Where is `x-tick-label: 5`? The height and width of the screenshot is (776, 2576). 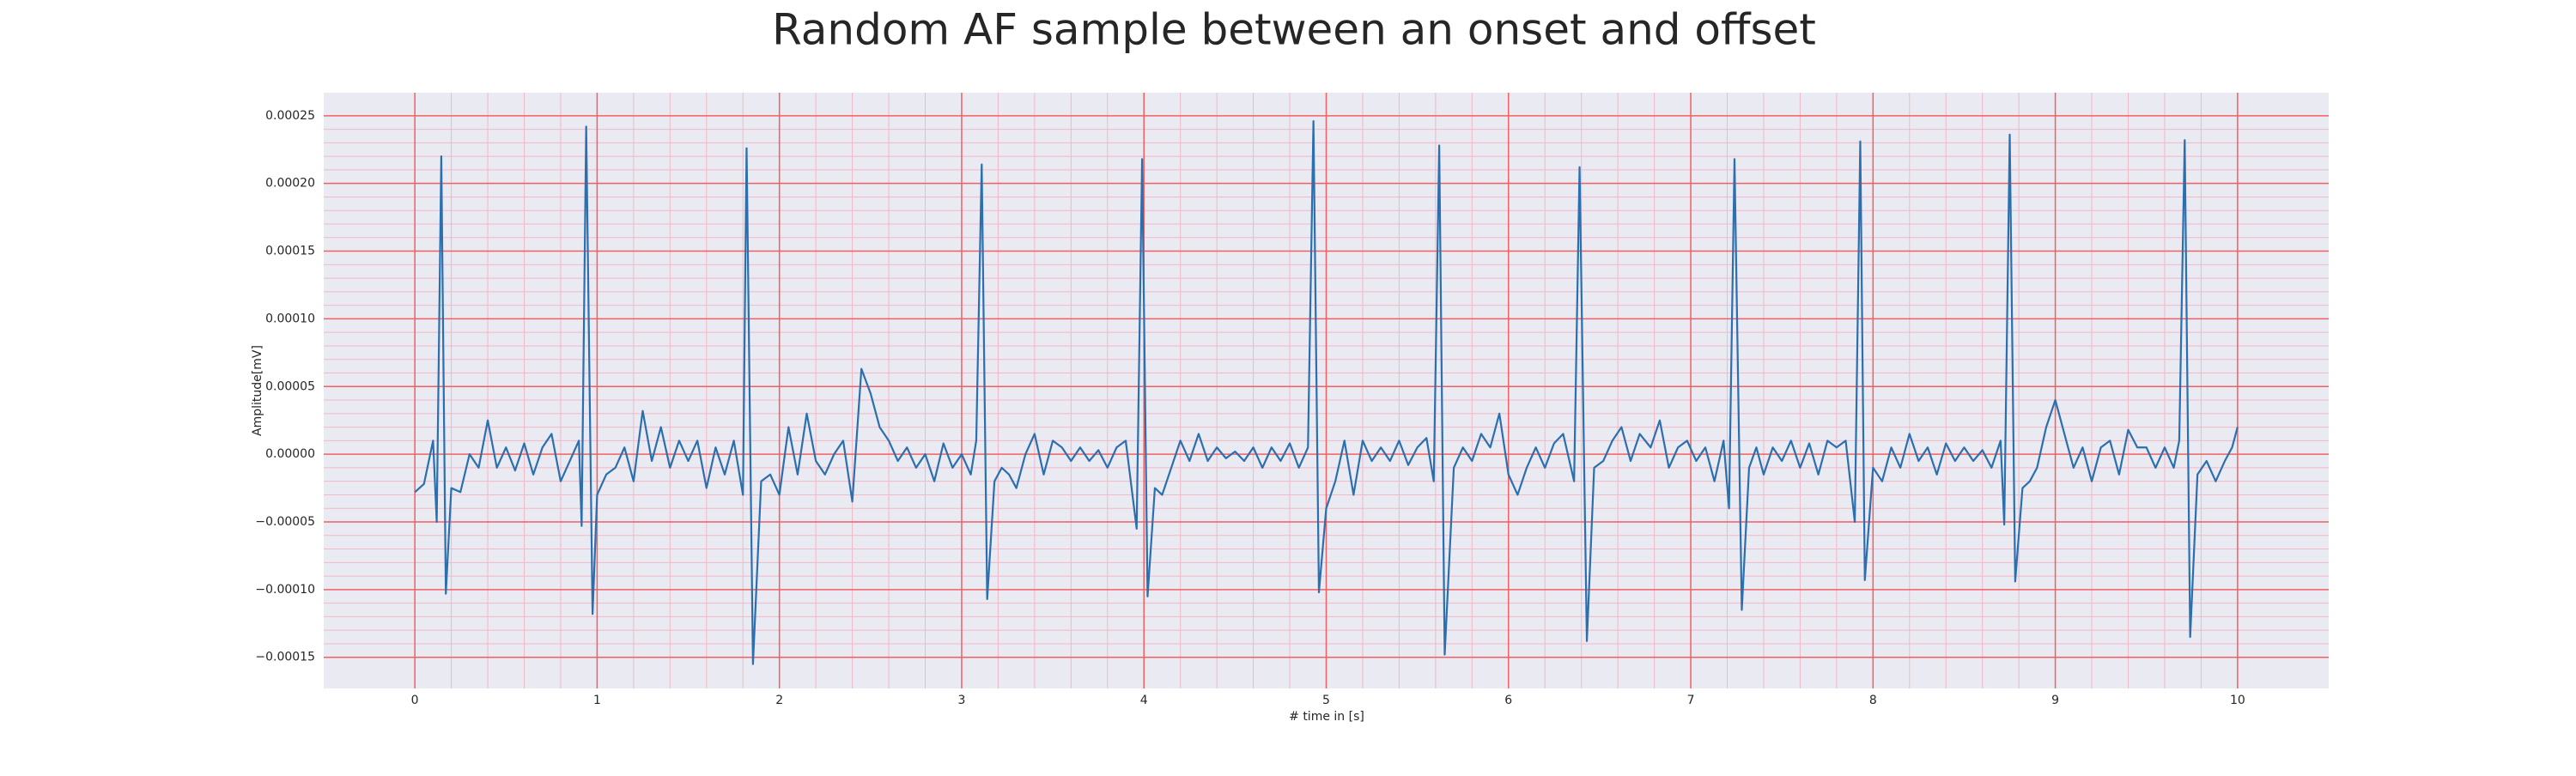 x-tick-label: 5 is located at coordinates (1326, 701).